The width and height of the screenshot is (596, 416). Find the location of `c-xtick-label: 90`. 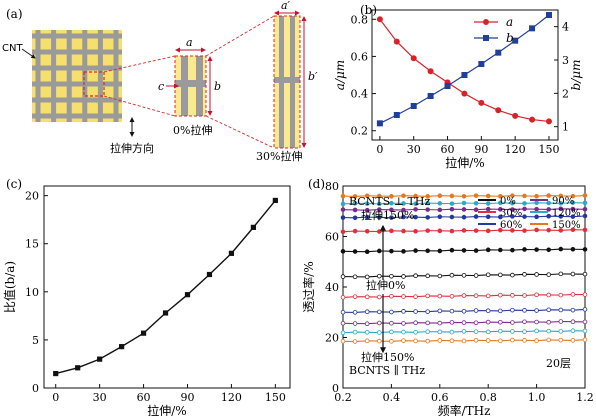

c-xtick-label: 90 is located at coordinates (188, 397).